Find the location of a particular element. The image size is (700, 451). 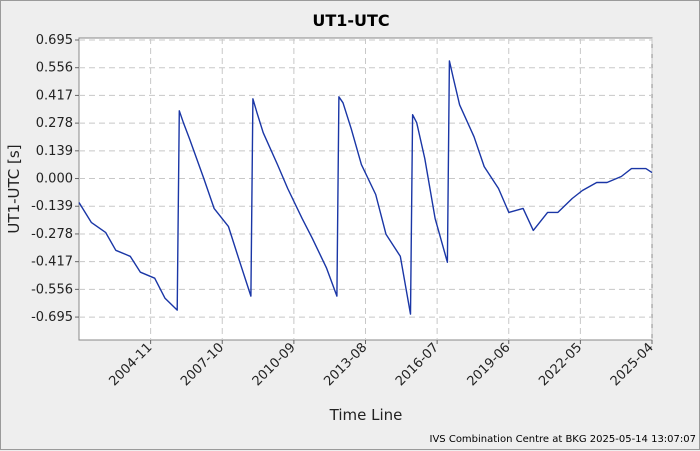

y-axis-label: UT1-UTC [s] is located at coordinates (14, 188).